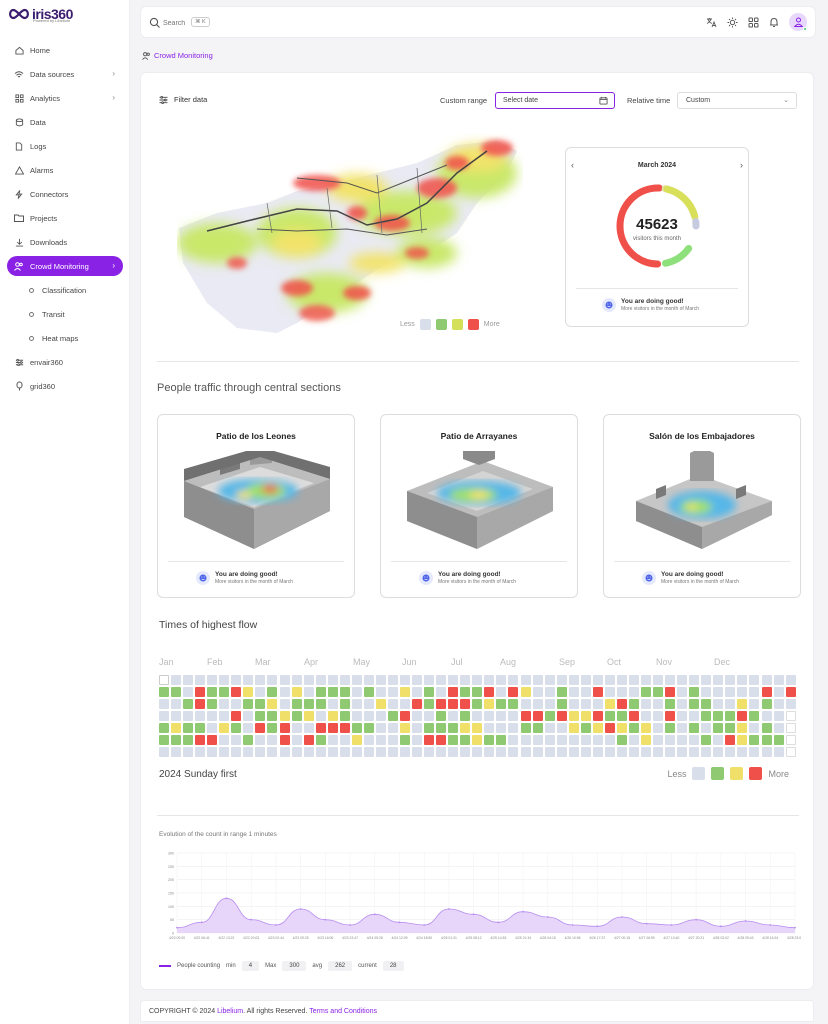 This screenshot has width=828, height=1024. Describe the element at coordinates (343, 1011) in the screenshot. I see `terms-link: Terms and Conditions` at that location.